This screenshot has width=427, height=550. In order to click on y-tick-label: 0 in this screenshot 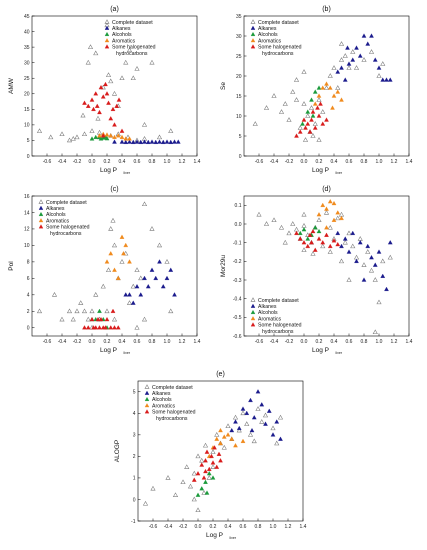, I will do `click(28, 329)`.